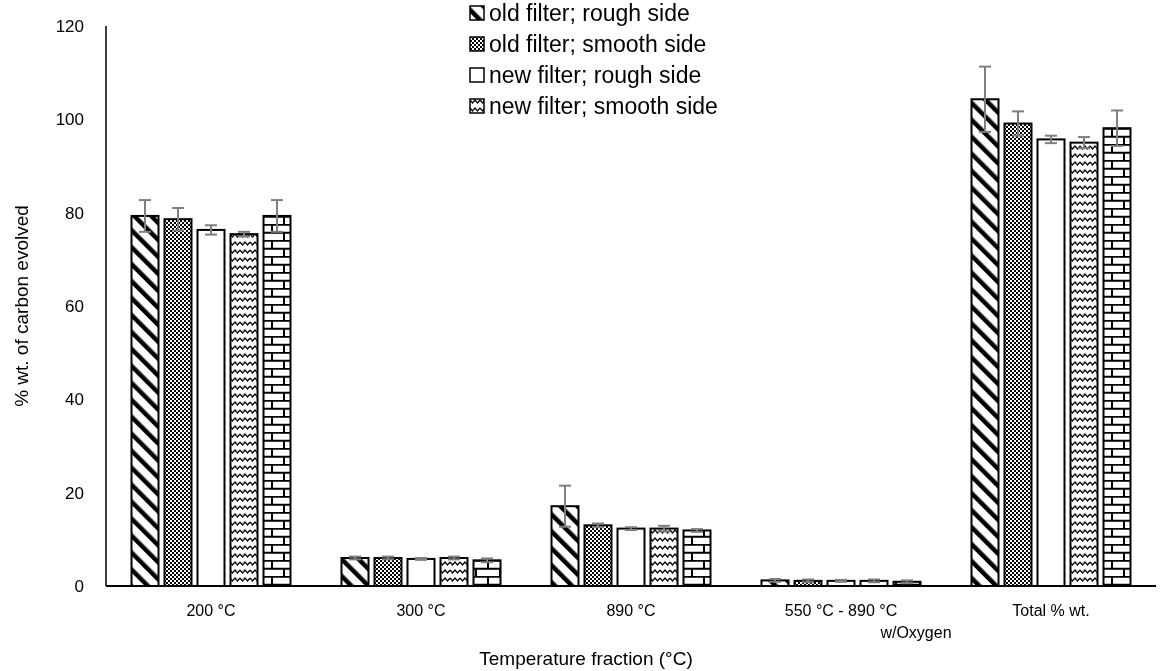 Image resolution: width=1164 pixels, height=671 pixels. What do you see at coordinates (868, 621) in the screenshot?
I see `x-tick-label: 550 °C - 890 °C w/Oxygen` at bounding box center [868, 621].